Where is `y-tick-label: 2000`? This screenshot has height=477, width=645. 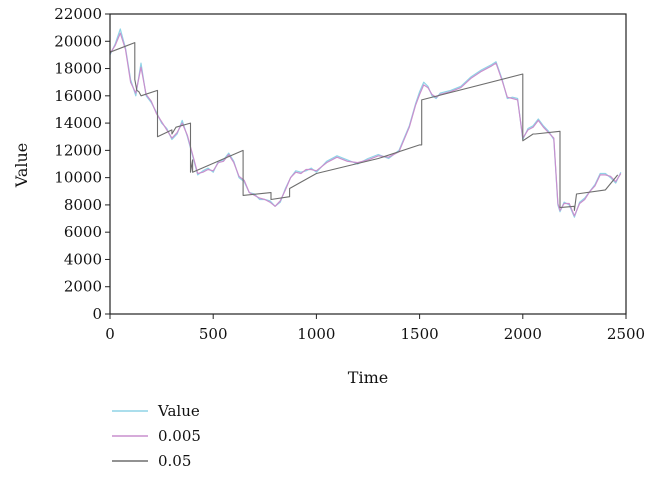 y-tick-label: 2000 is located at coordinates (83, 287).